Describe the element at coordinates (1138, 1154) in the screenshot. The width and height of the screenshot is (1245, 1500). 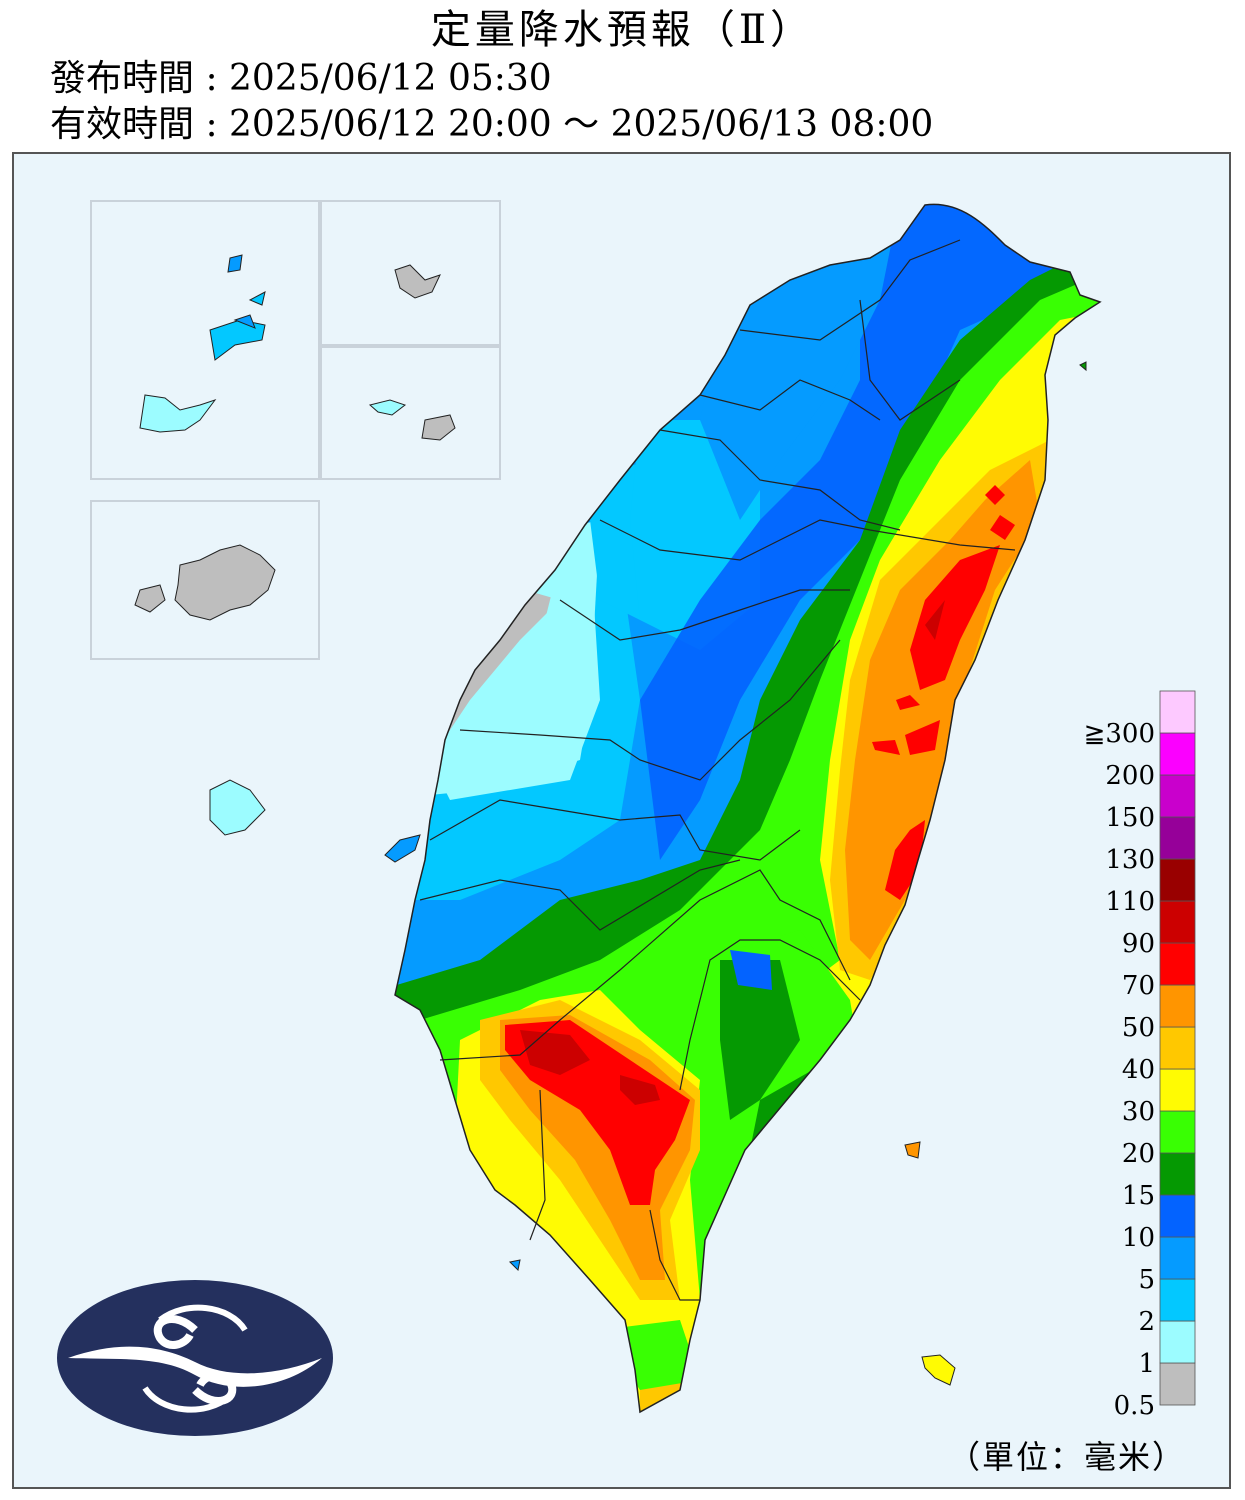
I see `legend-label: 20` at that location.